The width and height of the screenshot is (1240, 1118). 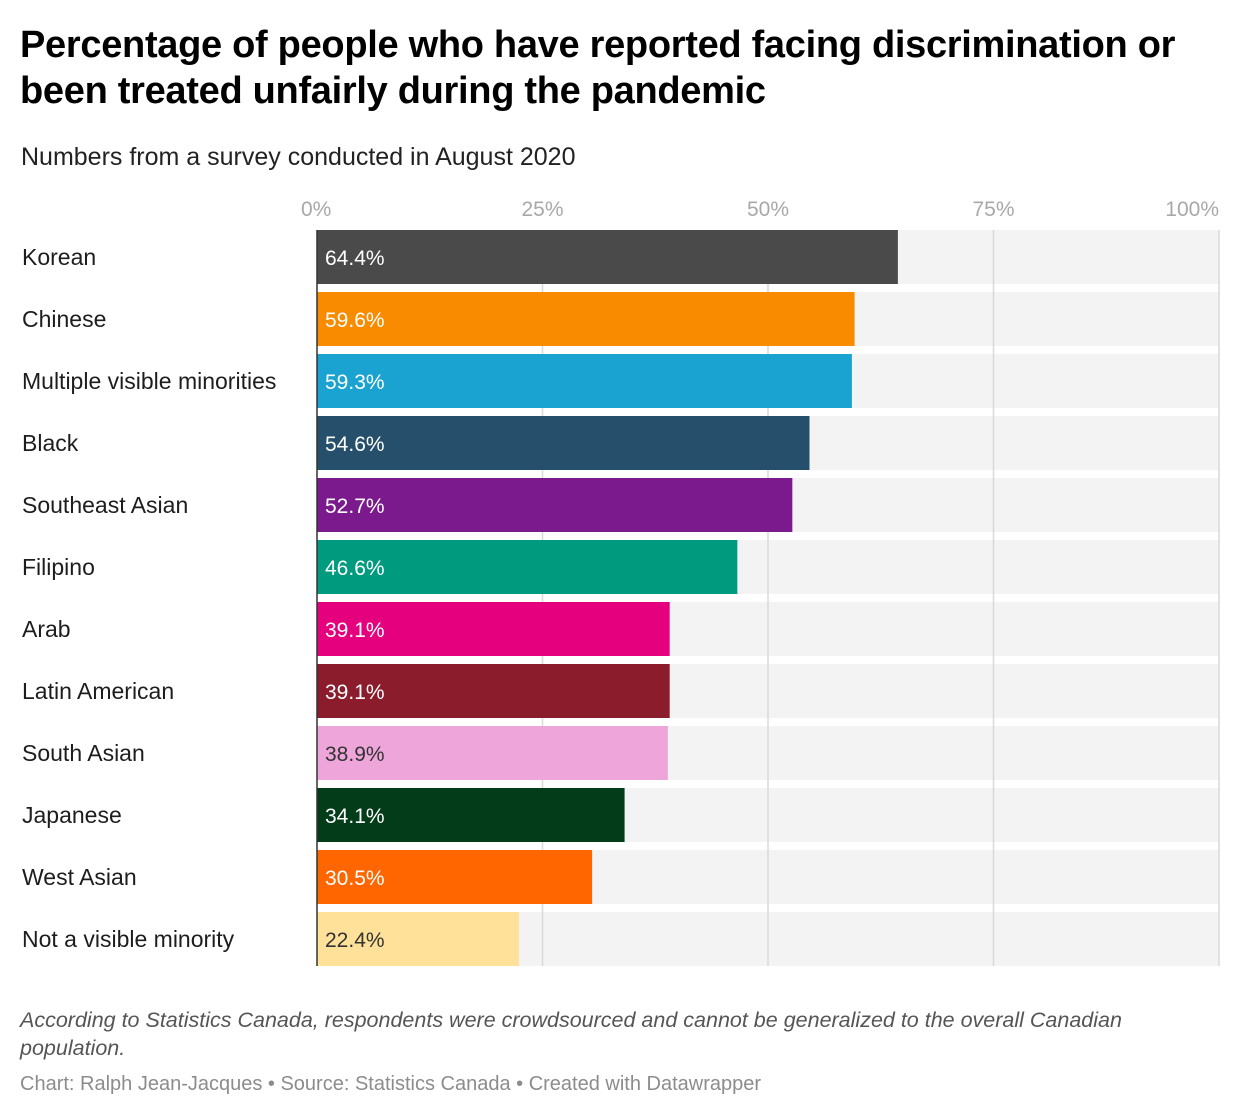 I want to click on value-label: 59.6%, so click(x=355, y=320).